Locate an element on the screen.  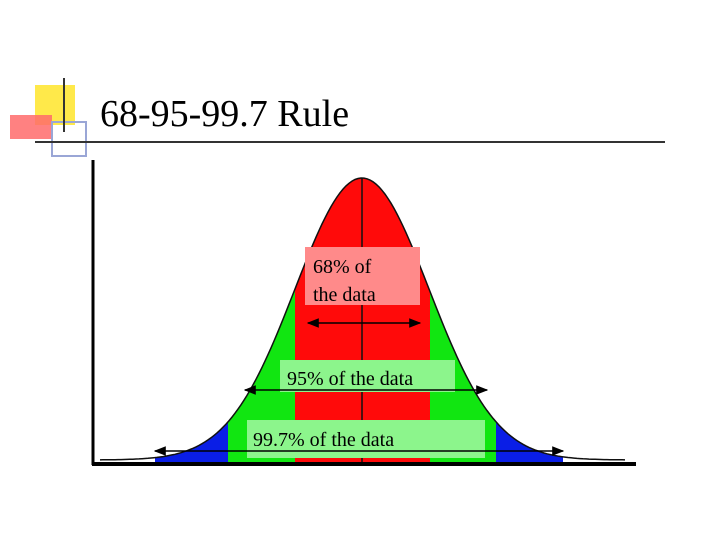
ornament-red is located at coordinates (31, 127).